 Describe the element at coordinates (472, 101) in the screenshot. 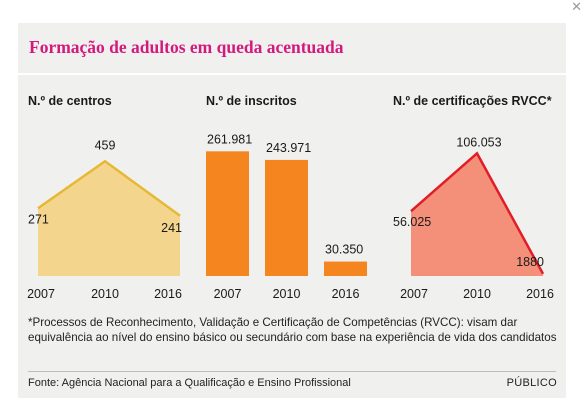

I see `chart-rvcc-title: N.º de certificações RVCC*` at that location.